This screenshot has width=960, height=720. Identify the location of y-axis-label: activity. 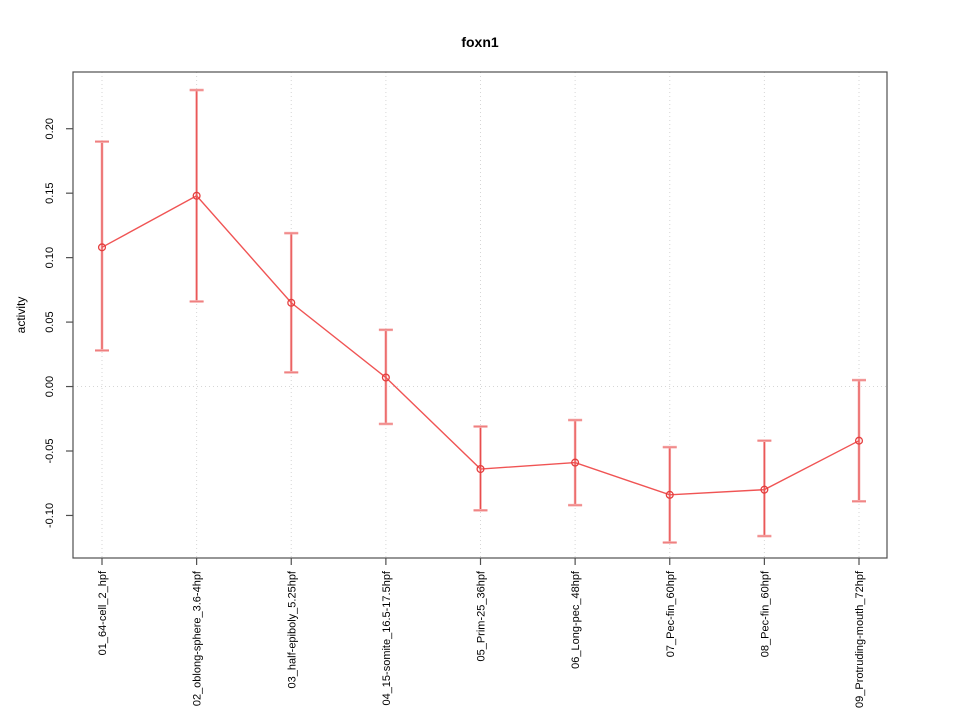
(21, 315).